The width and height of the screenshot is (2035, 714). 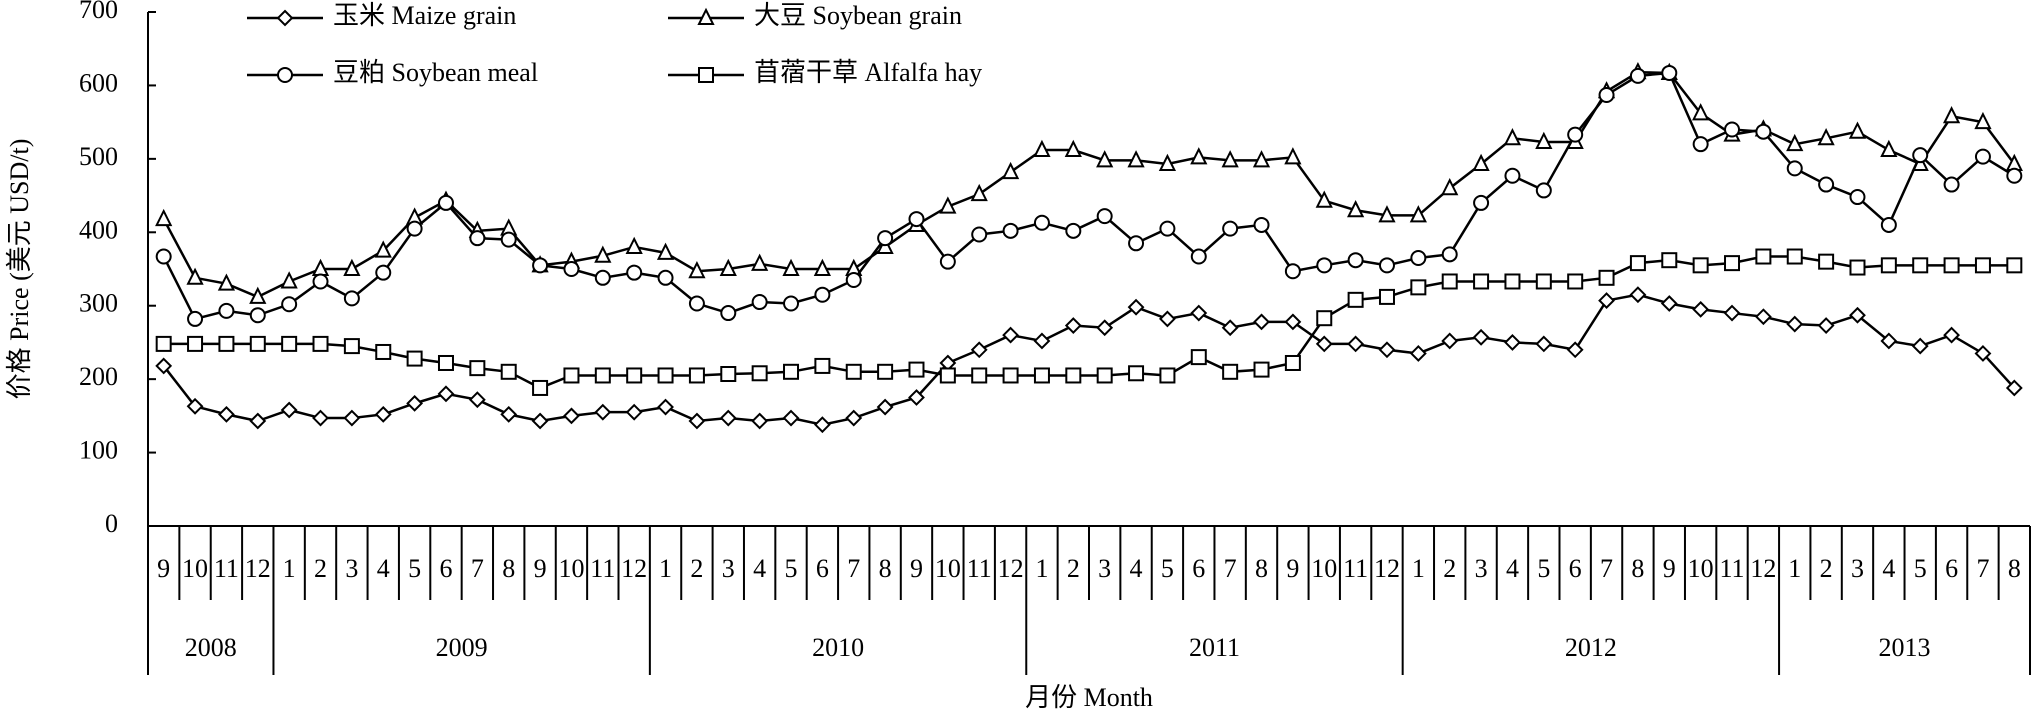 What do you see at coordinates (1905, 647) in the screenshot?
I see `year-label: 2013` at bounding box center [1905, 647].